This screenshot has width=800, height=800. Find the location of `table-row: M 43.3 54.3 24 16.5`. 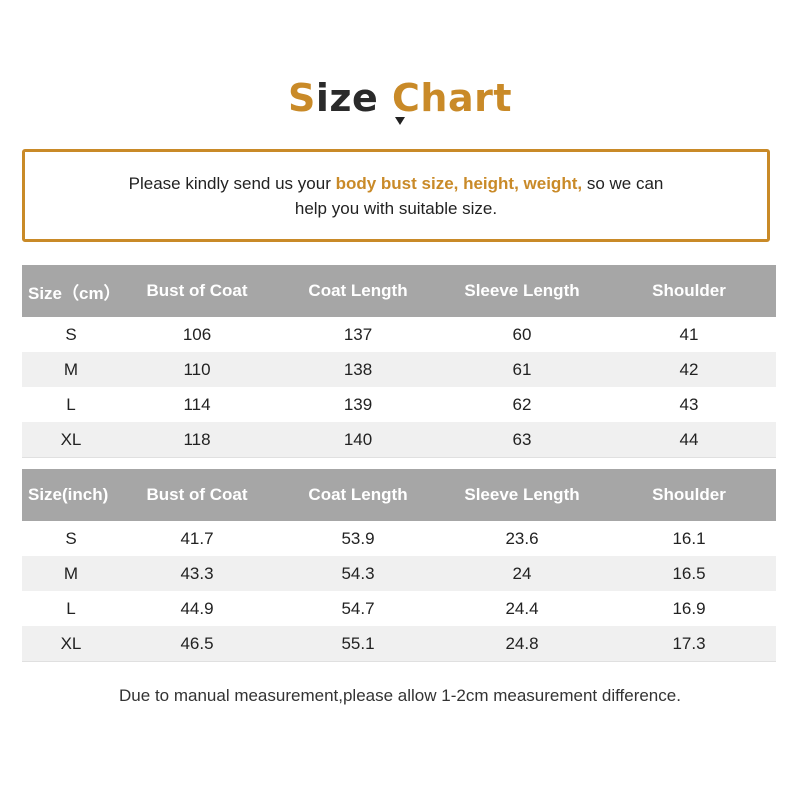

table-row: M 43.3 54.3 24 16.5 is located at coordinates (399, 573).